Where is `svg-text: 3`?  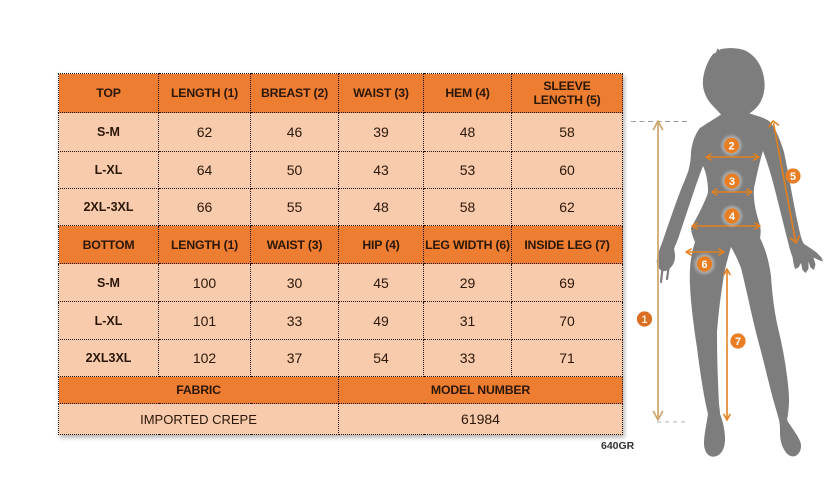
svg-text: 3 is located at coordinates (732, 182).